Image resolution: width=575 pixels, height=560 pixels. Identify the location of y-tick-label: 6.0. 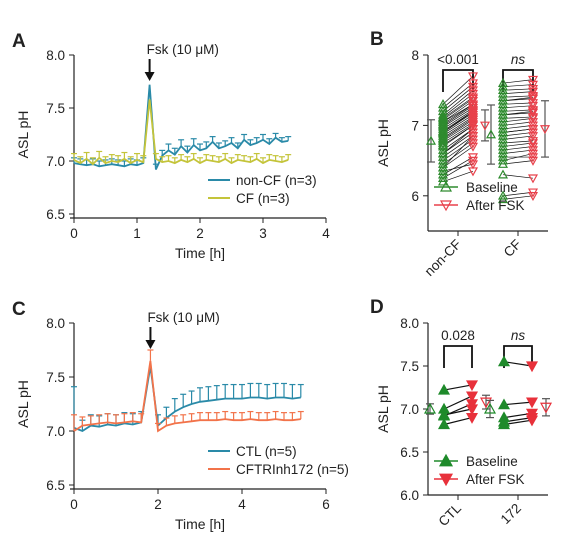
(409, 495).